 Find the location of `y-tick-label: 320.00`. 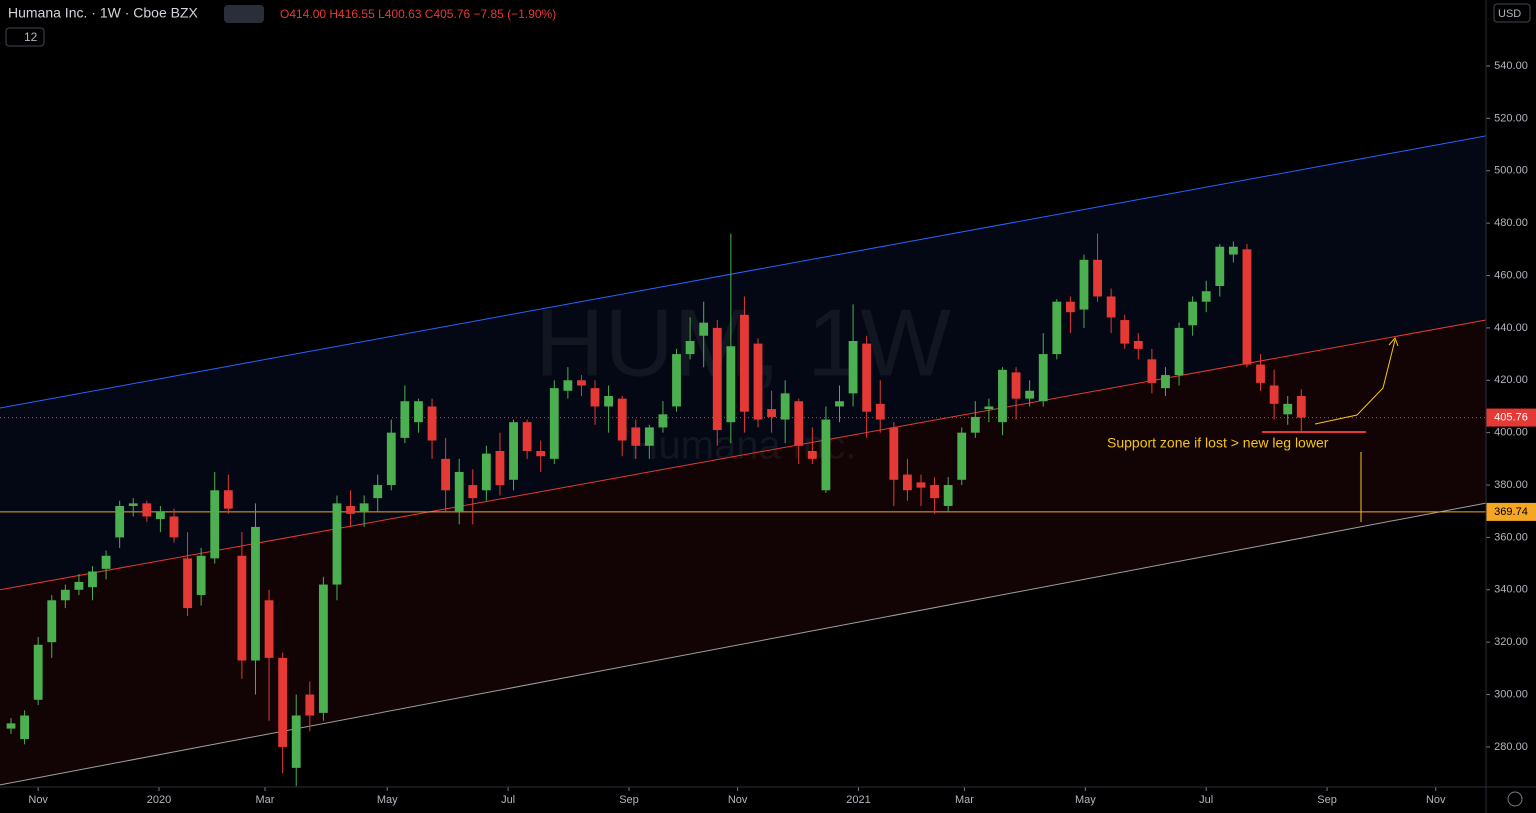

y-tick-label: 320.00 is located at coordinates (1511, 642).